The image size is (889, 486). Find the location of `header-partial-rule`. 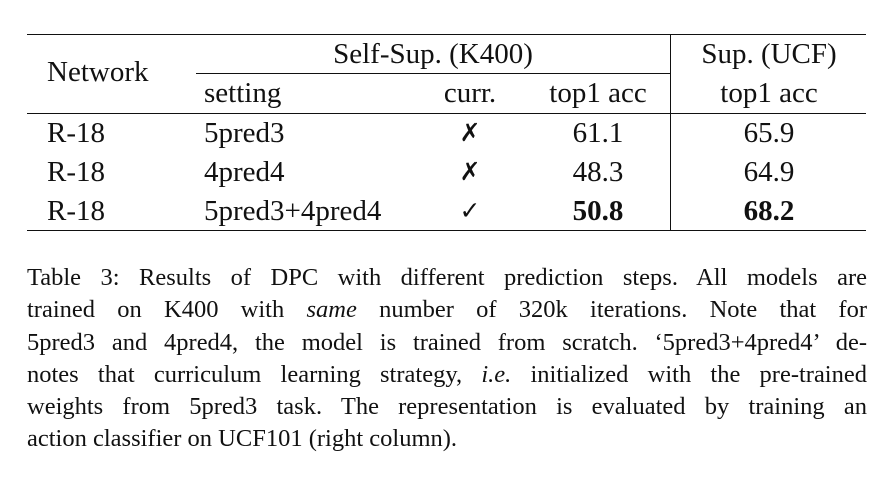

header-partial-rule is located at coordinates (433, 73).